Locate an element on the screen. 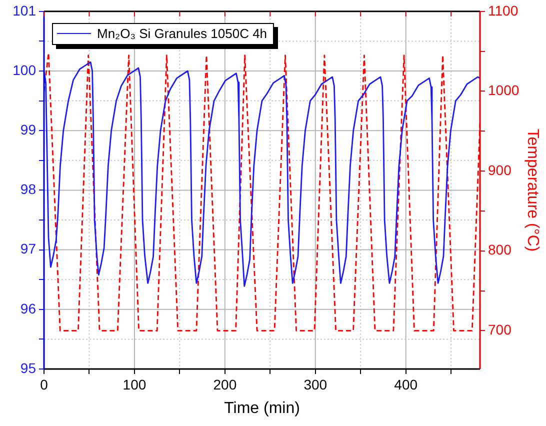  y2-tick-label: 900 is located at coordinates (500, 170).